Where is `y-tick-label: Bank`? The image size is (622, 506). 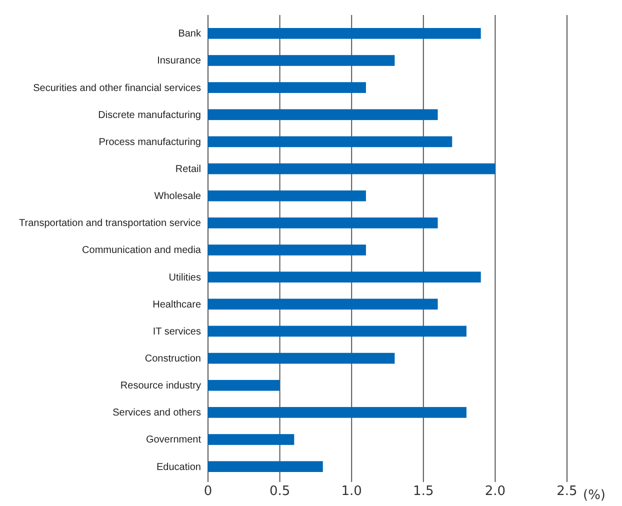
y-tick-label: Bank is located at coordinates (190, 34).